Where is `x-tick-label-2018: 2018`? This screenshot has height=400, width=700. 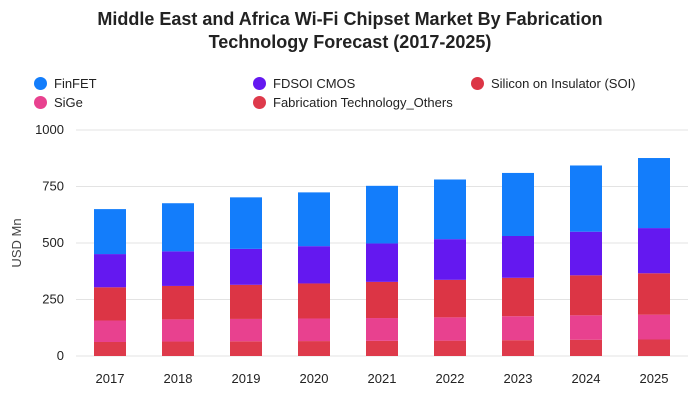
x-tick-label-2018: 2018 is located at coordinates (178, 378).